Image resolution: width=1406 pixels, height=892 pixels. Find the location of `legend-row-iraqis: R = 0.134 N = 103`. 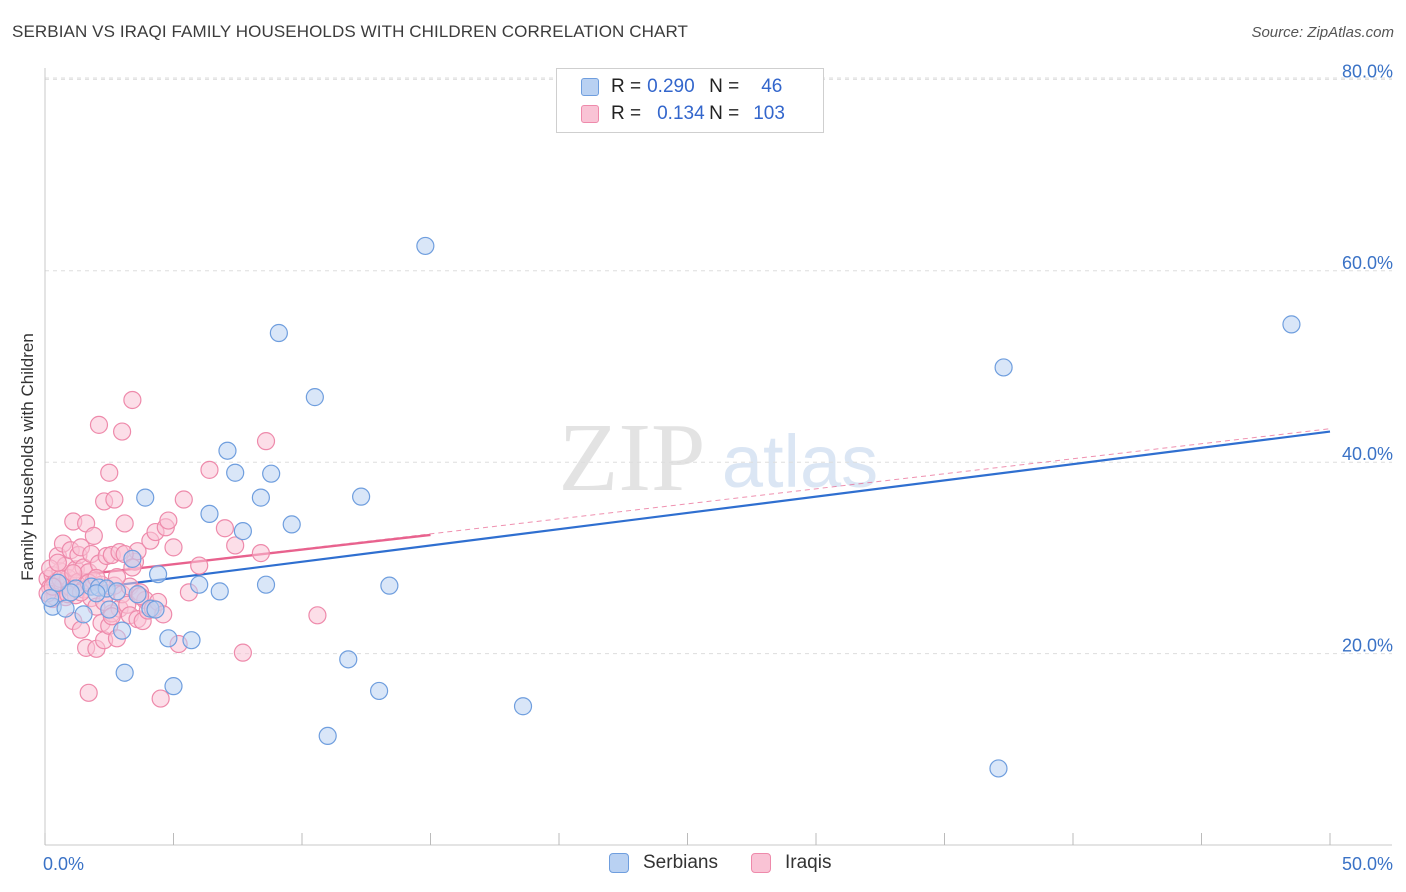

legend-row-iraqis: R = 0.134 N = 103 is located at coordinates (683, 114).